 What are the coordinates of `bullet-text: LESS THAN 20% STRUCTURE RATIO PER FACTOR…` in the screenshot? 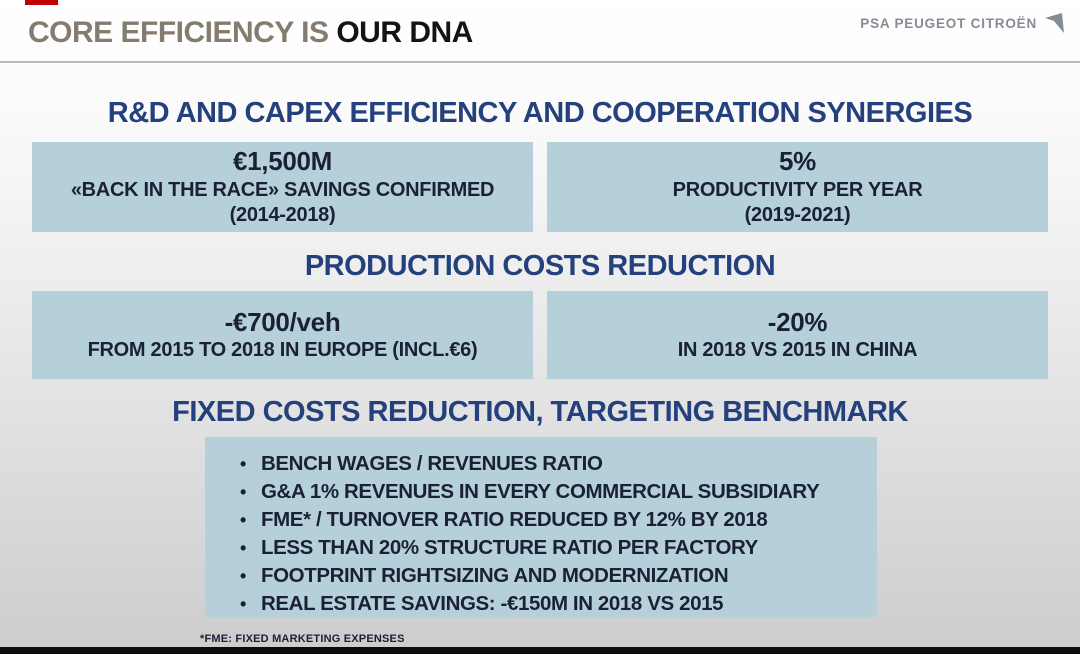 It's located at (509, 547).